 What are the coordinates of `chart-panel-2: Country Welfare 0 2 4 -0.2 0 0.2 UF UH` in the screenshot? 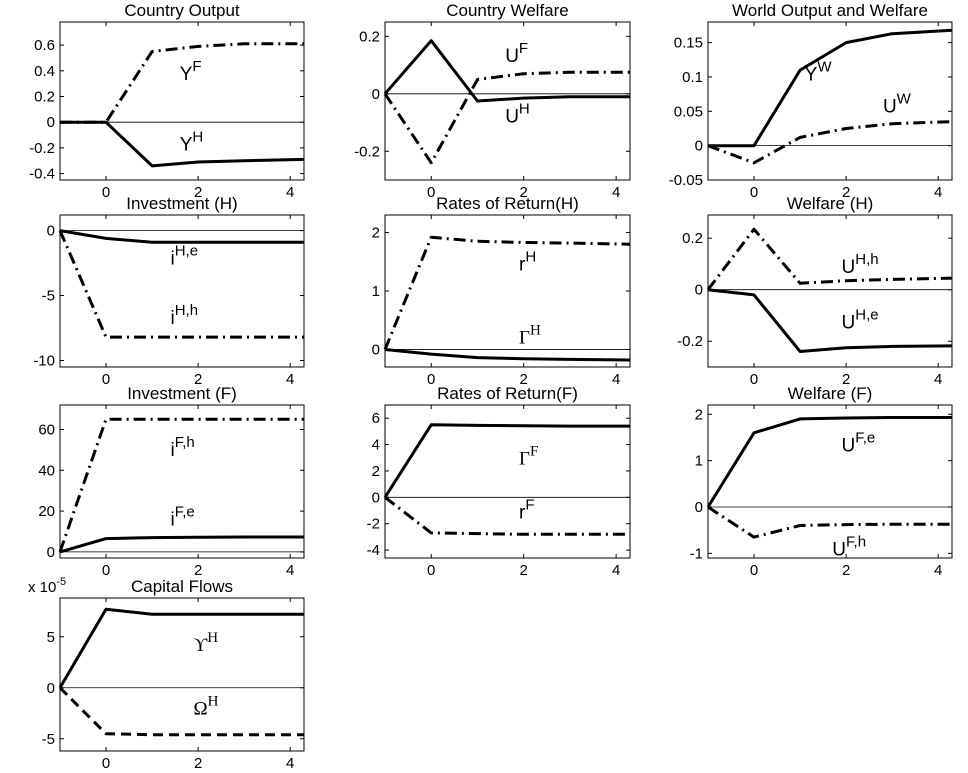 It's located at (492, 101).